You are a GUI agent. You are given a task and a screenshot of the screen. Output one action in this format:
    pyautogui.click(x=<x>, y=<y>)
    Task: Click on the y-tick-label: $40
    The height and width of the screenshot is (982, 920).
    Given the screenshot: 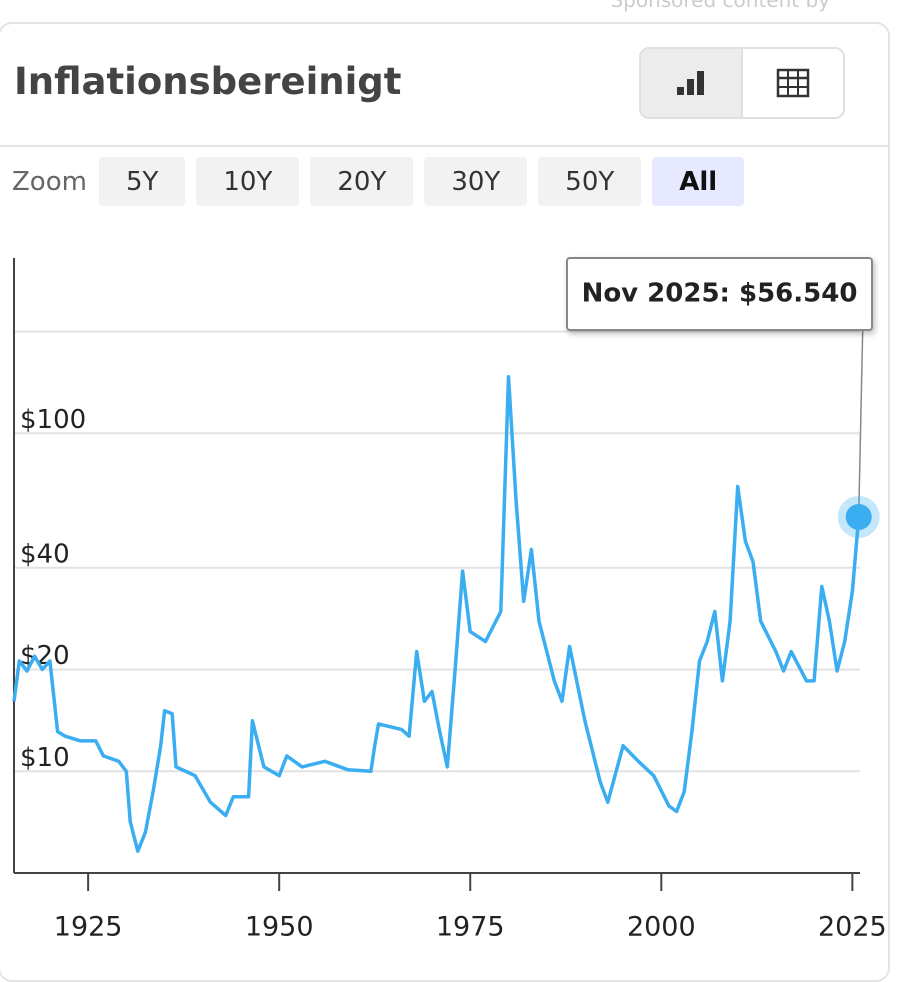 What is the action you would take?
    pyautogui.click(x=45, y=554)
    